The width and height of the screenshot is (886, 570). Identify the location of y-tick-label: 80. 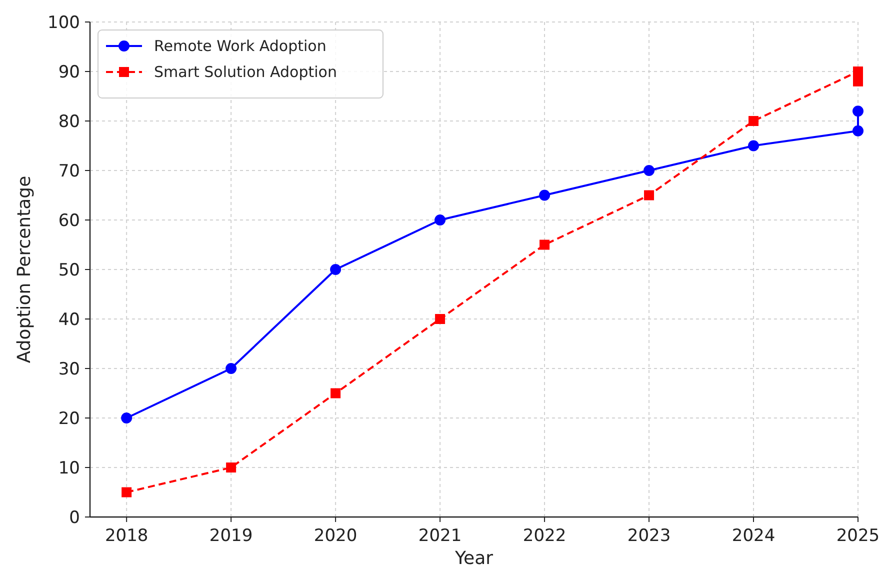
(69, 122).